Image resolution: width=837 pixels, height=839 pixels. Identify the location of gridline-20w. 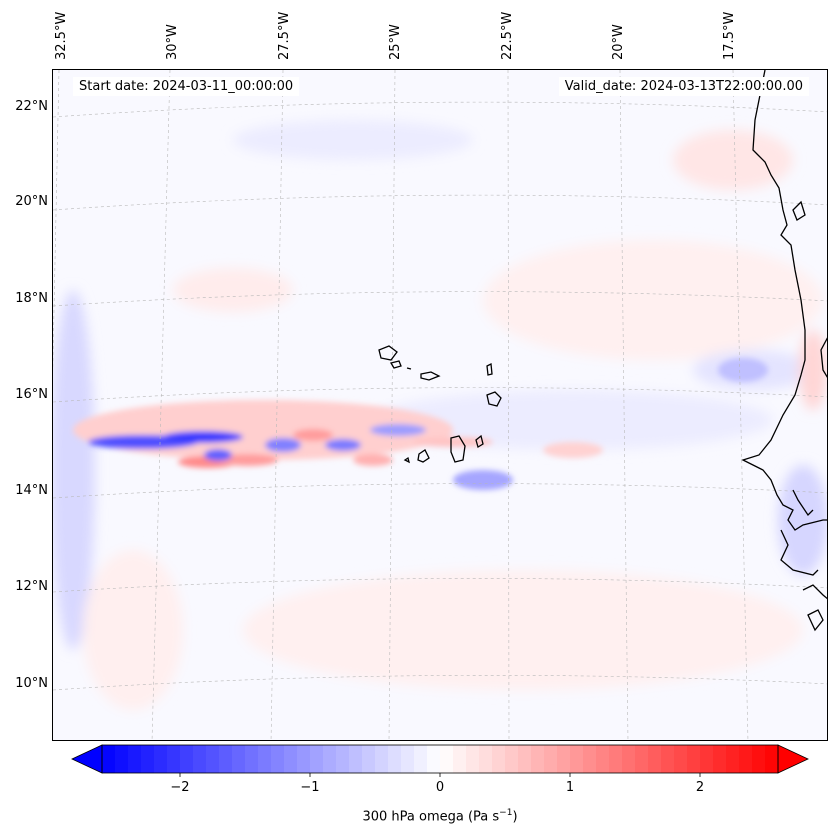
(624, 405).